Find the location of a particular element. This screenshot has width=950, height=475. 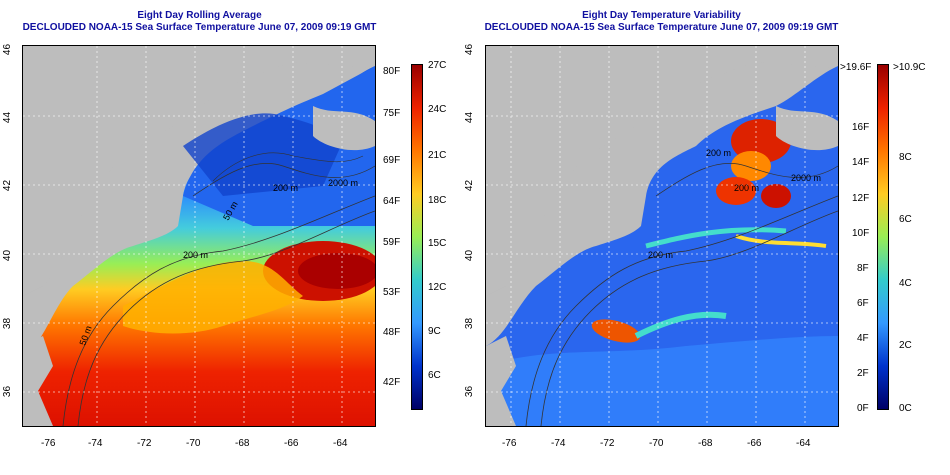

right-lon-tick: -76 is located at coordinates (509, 443).